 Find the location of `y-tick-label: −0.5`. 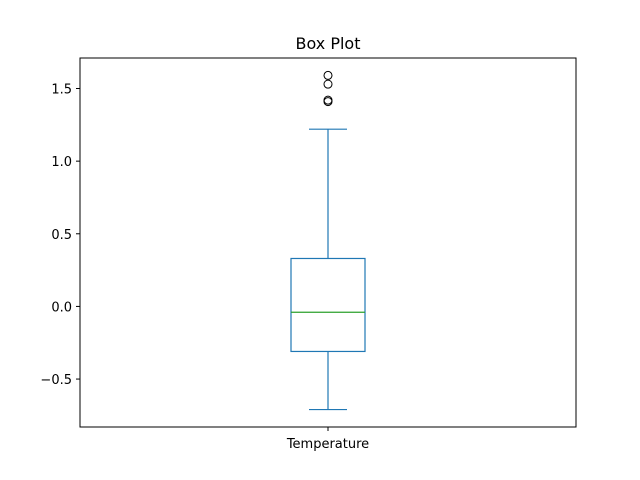

y-tick-label: −0.5 is located at coordinates (56, 380).